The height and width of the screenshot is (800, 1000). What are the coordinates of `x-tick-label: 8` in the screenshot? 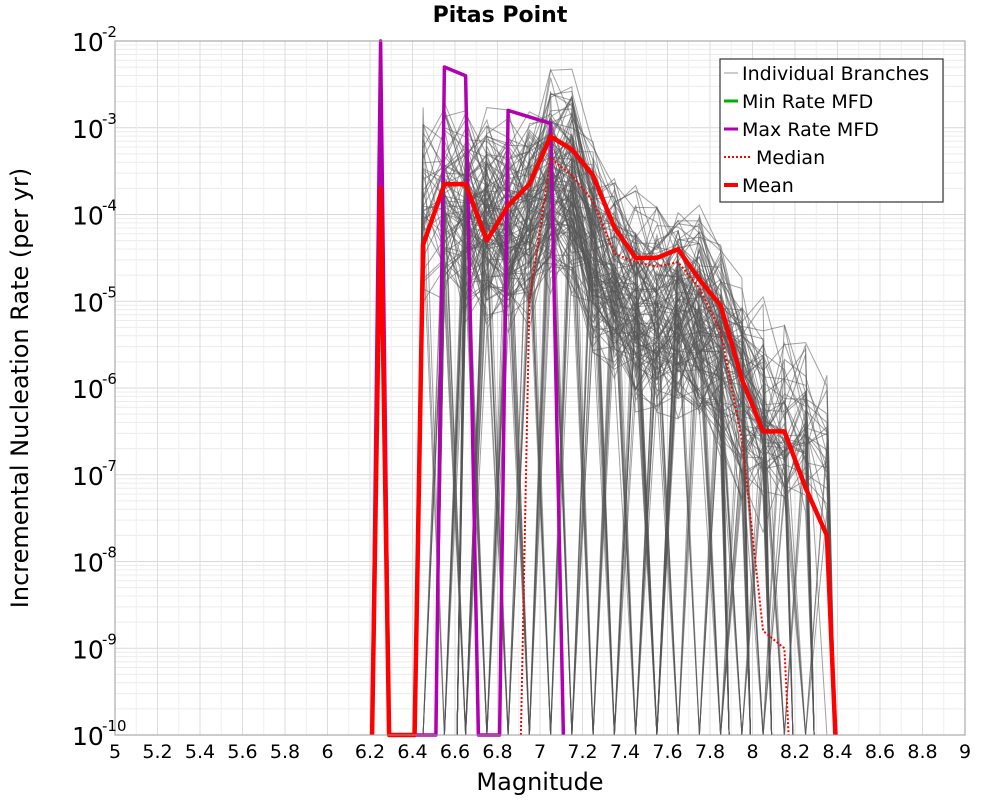 It's located at (752, 752).